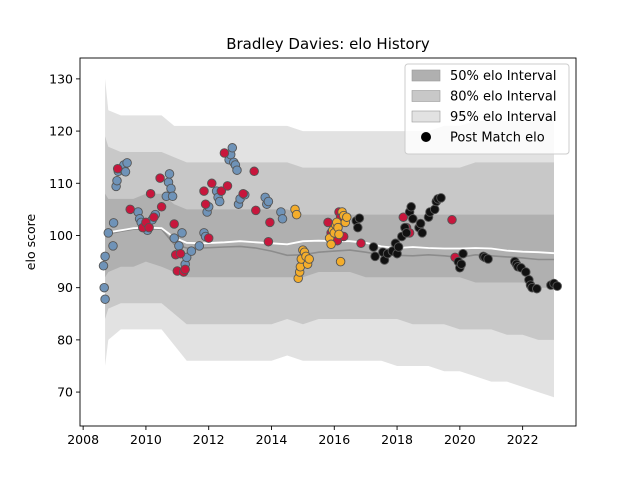 This screenshot has height=480, width=640. What do you see at coordinates (328, 44) in the screenshot?
I see `chart-title: Bradley Davies: elo History` at bounding box center [328, 44].